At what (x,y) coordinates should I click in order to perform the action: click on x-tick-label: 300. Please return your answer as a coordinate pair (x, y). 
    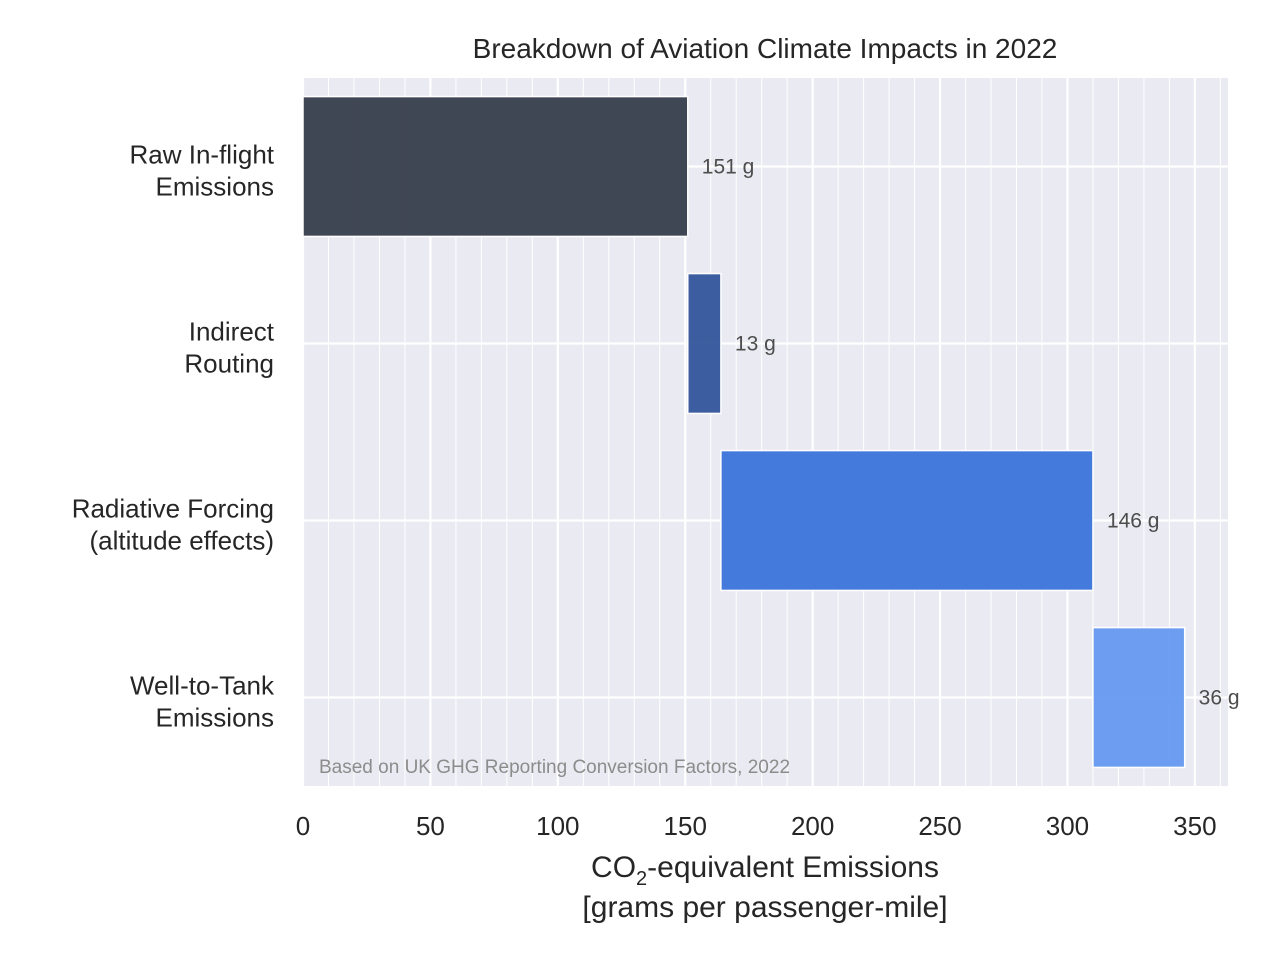
    Looking at the image, I should click on (1067, 826).